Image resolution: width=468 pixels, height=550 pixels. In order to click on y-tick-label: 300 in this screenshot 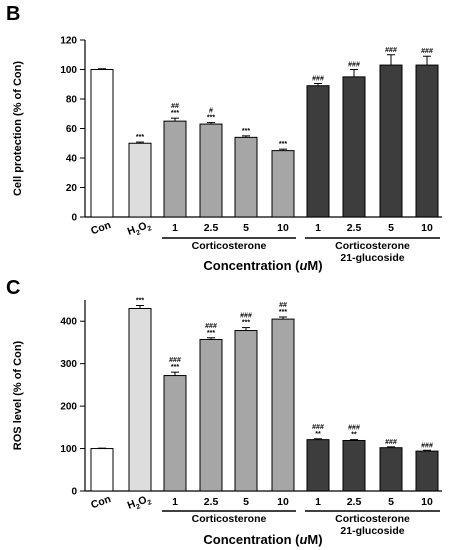, I will do `click(68, 364)`.